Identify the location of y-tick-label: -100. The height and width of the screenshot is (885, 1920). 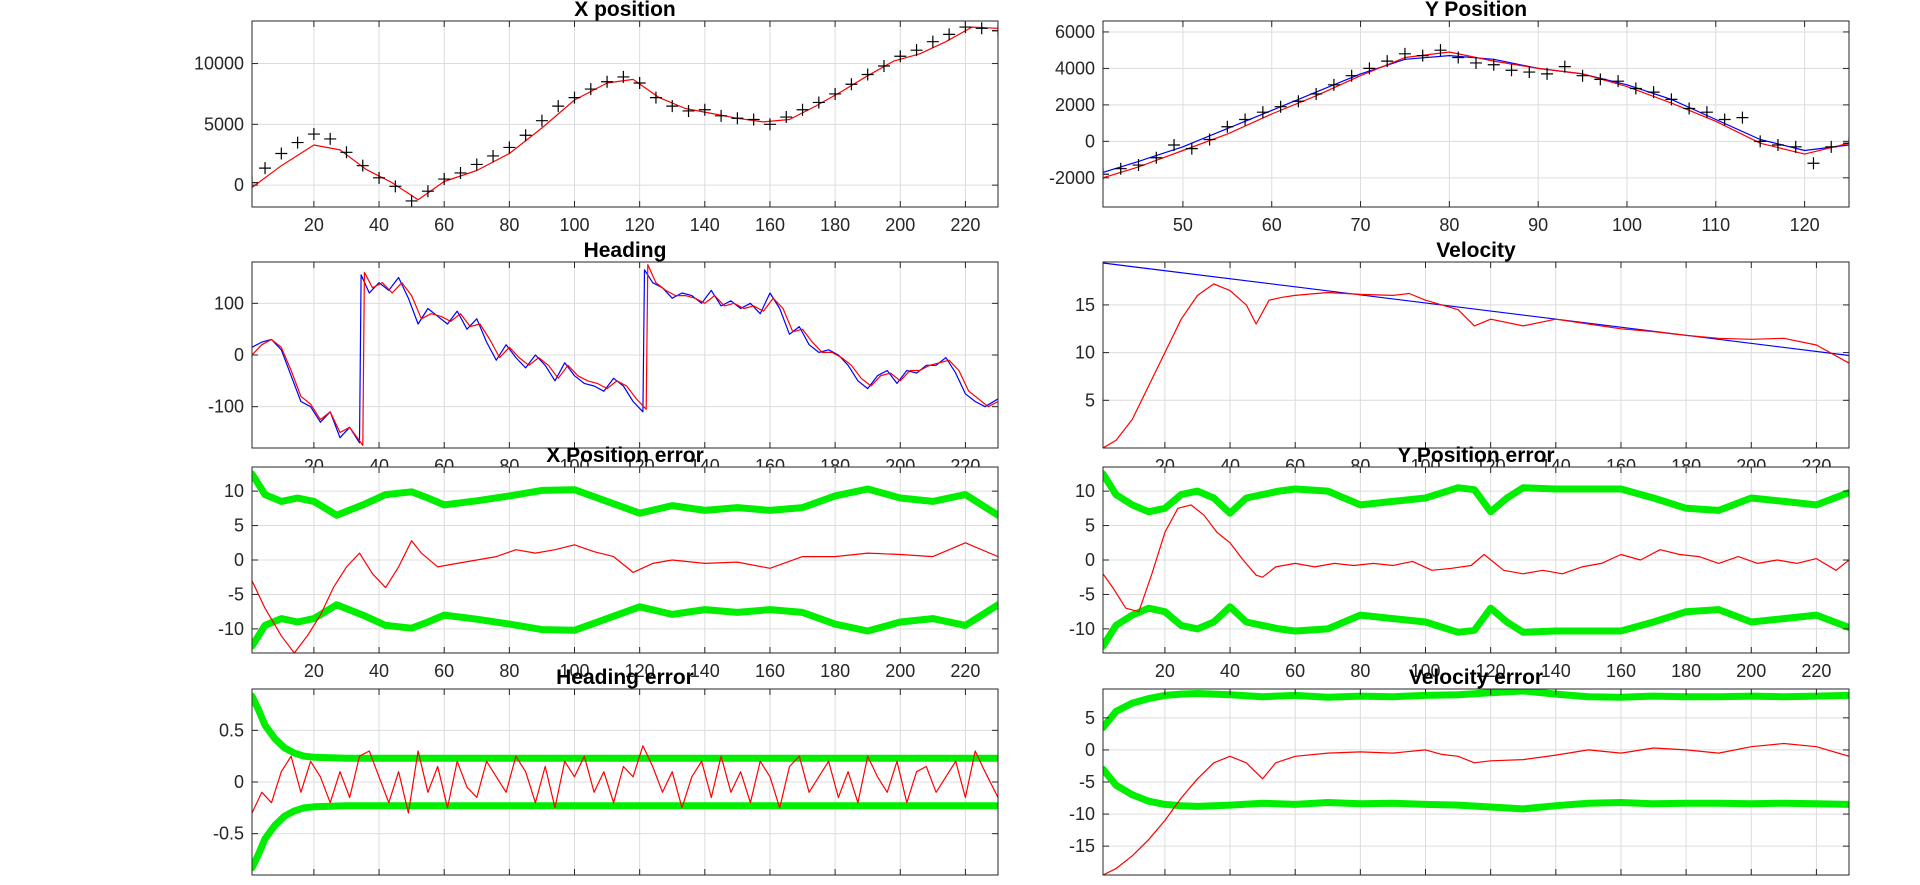
(226, 407).